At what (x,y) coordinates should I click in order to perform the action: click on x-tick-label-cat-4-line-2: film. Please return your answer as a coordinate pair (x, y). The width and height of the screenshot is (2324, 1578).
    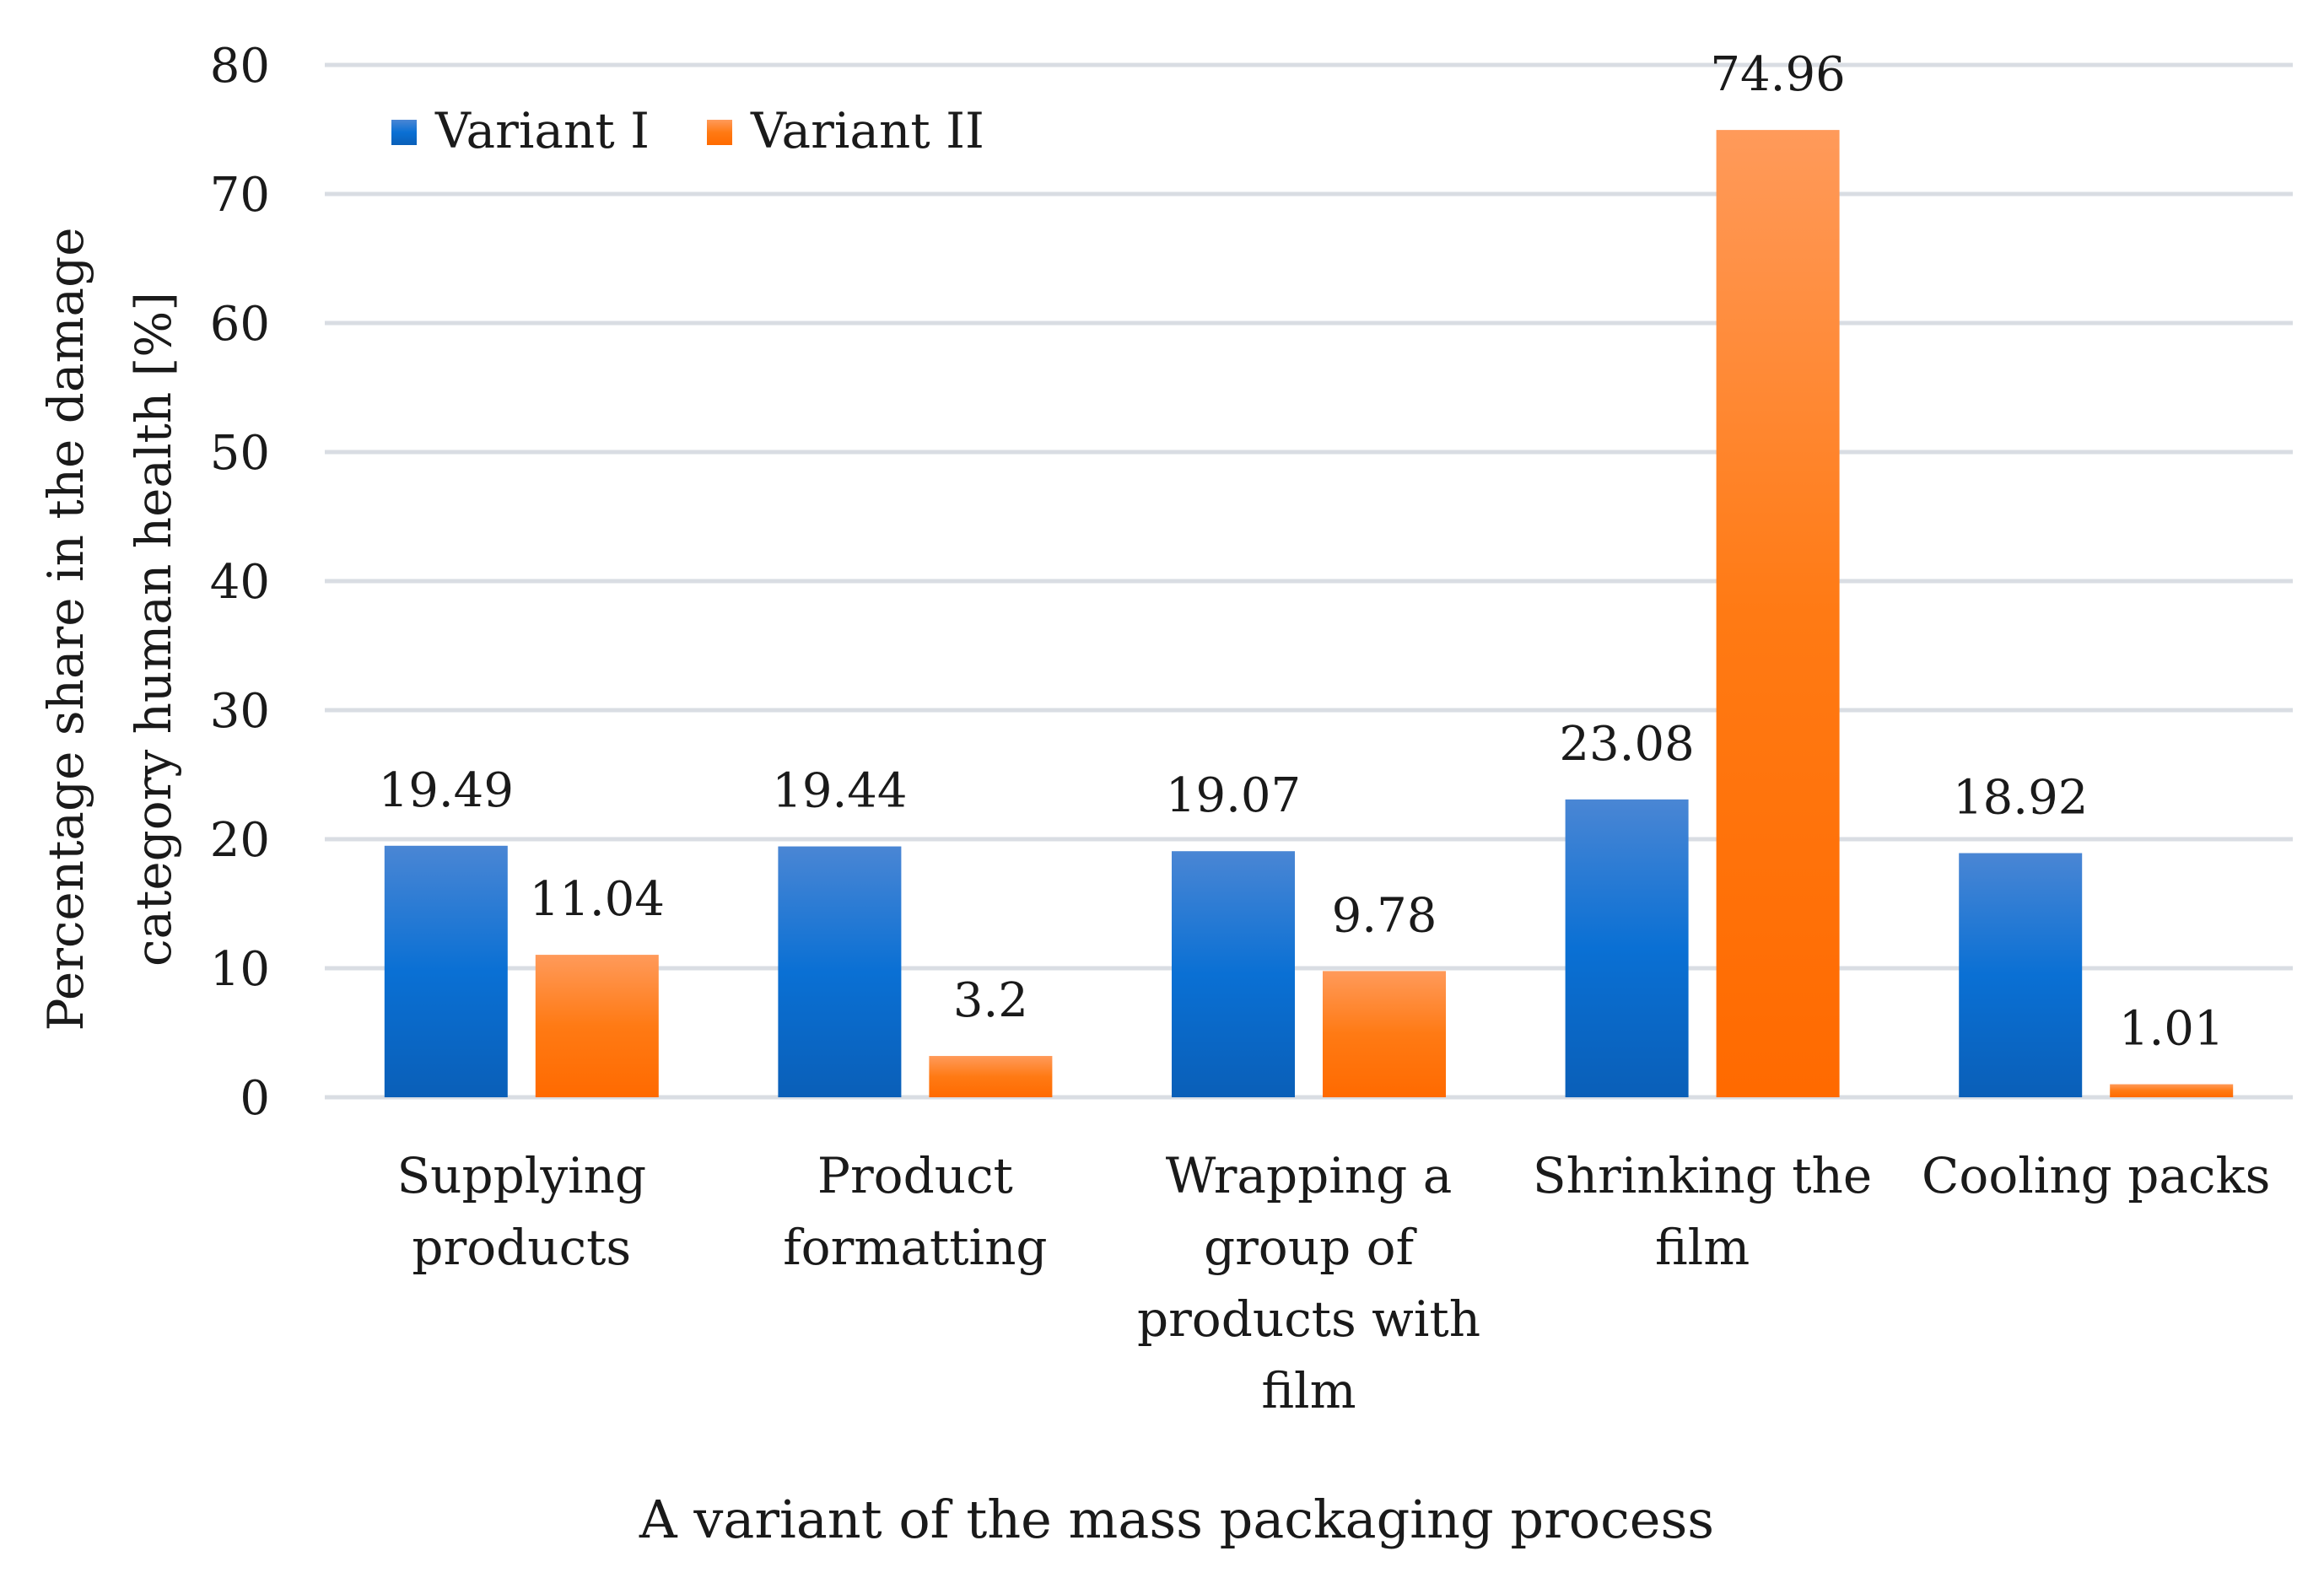
    Looking at the image, I should click on (1702, 1247).